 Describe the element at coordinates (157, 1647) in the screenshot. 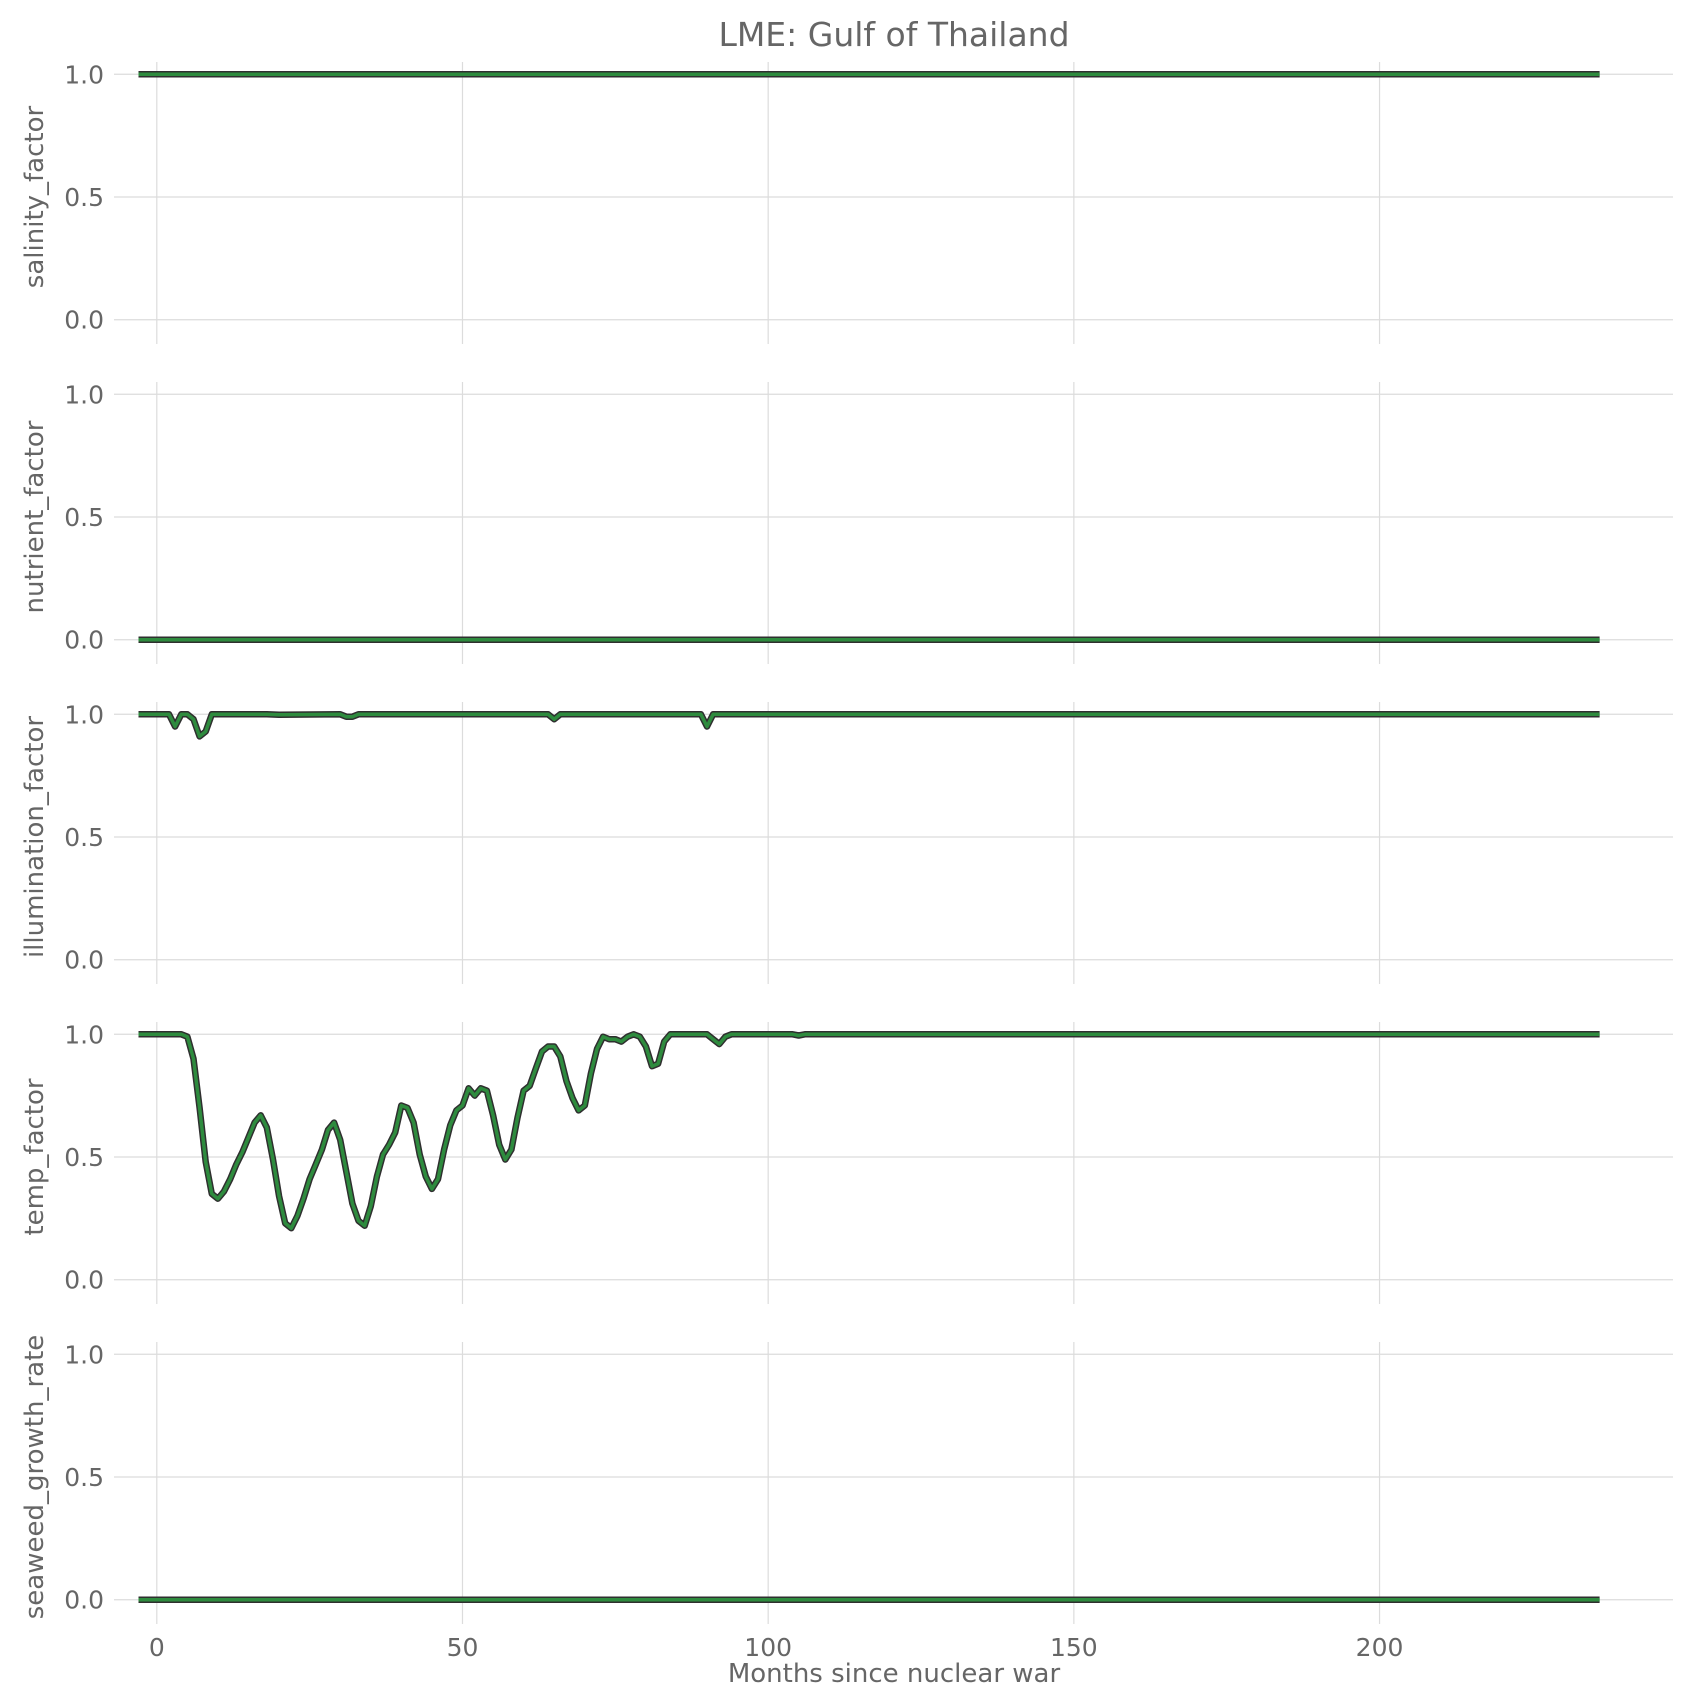

I see `x-tick-label: 0` at that location.